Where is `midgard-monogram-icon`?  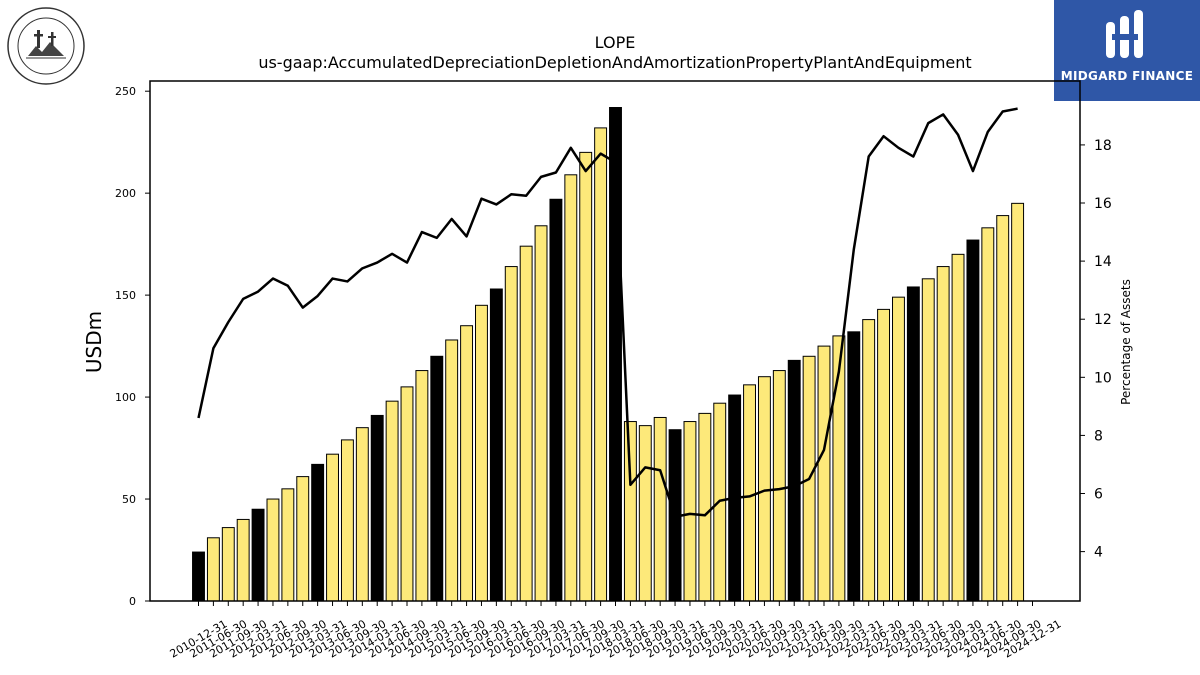 midgard-monogram-icon is located at coordinates (1124, 34).